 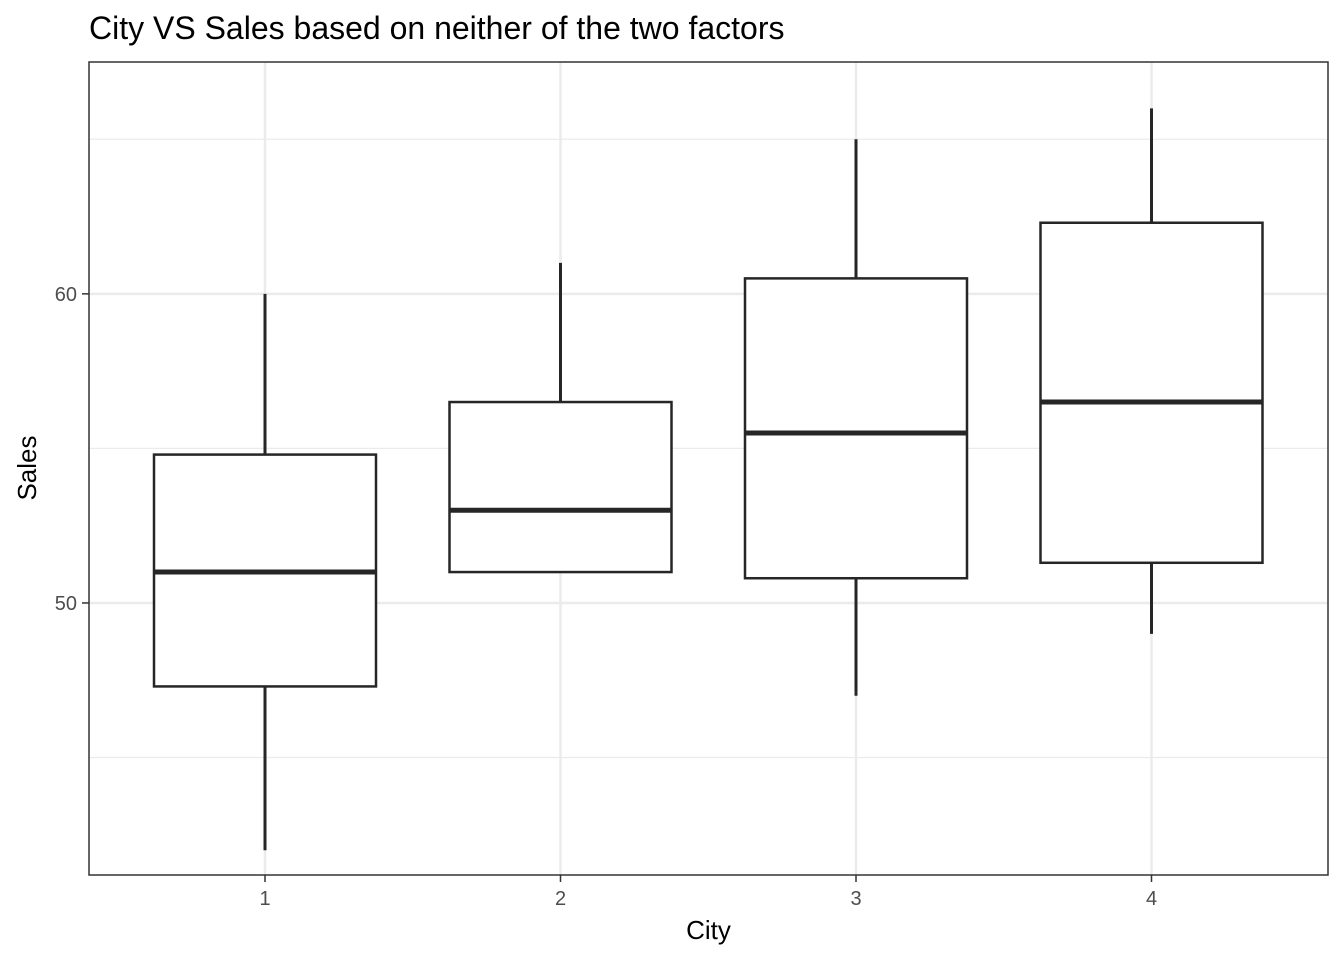 I want to click on x-tick-label: 2, so click(x=560, y=899).